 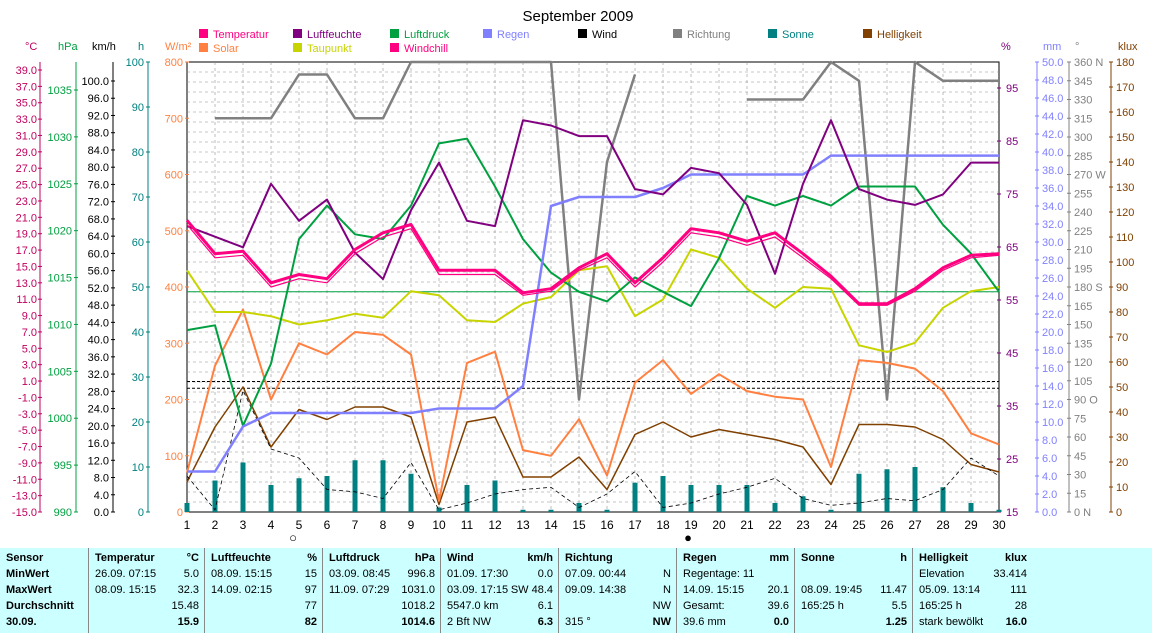 What do you see at coordinates (24, 513) in the screenshot?
I see `axis-tick-temp: -15.0` at bounding box center [24, 513].